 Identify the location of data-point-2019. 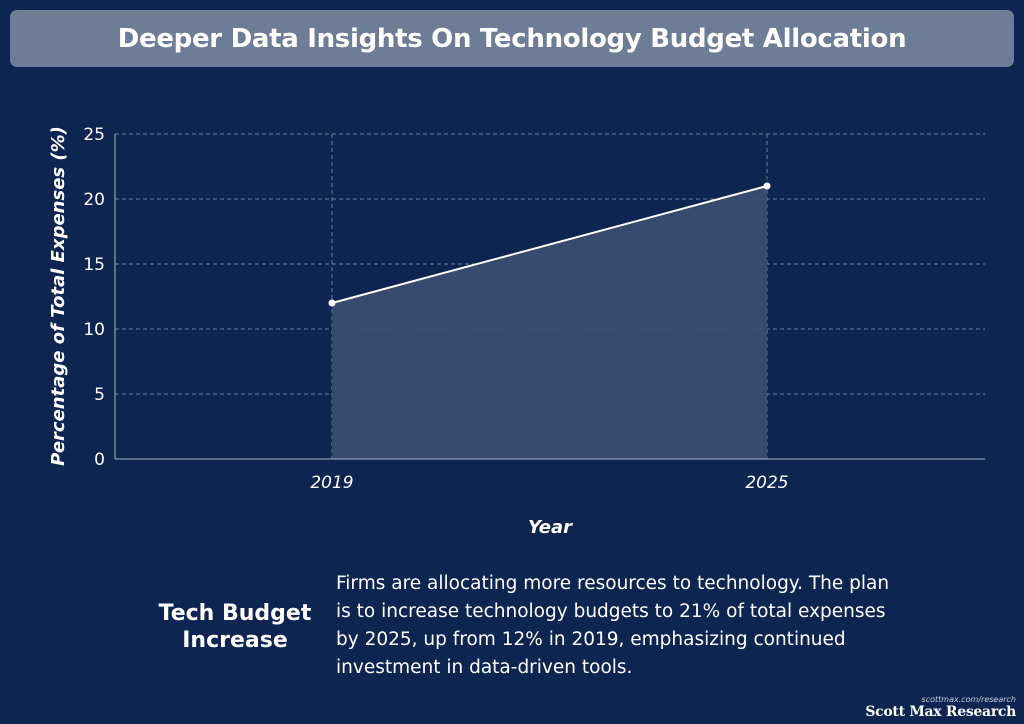
(332, 303).